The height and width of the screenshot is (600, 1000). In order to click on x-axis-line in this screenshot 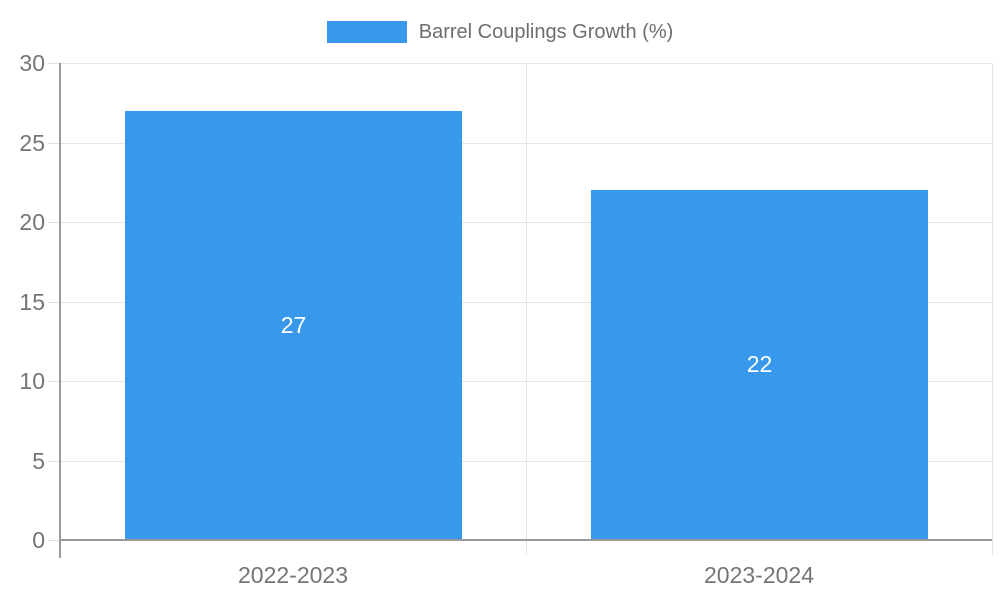, I will do `click(526, 540)`.